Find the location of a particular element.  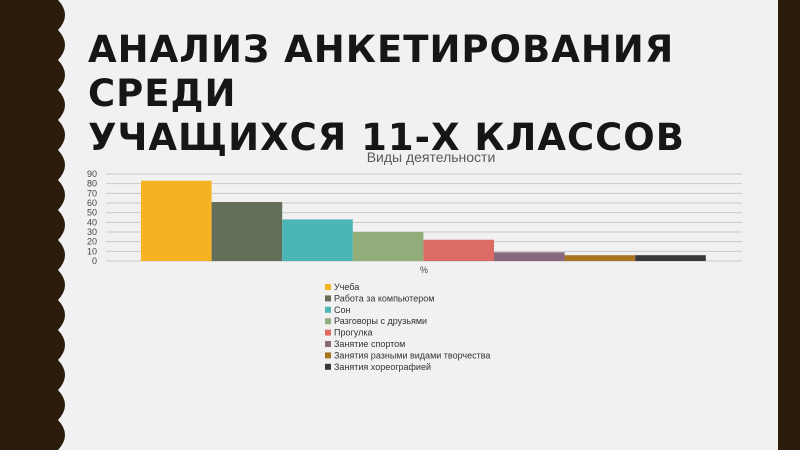

legend-item: Занятия хореографией is located at coordinates (382, 367).